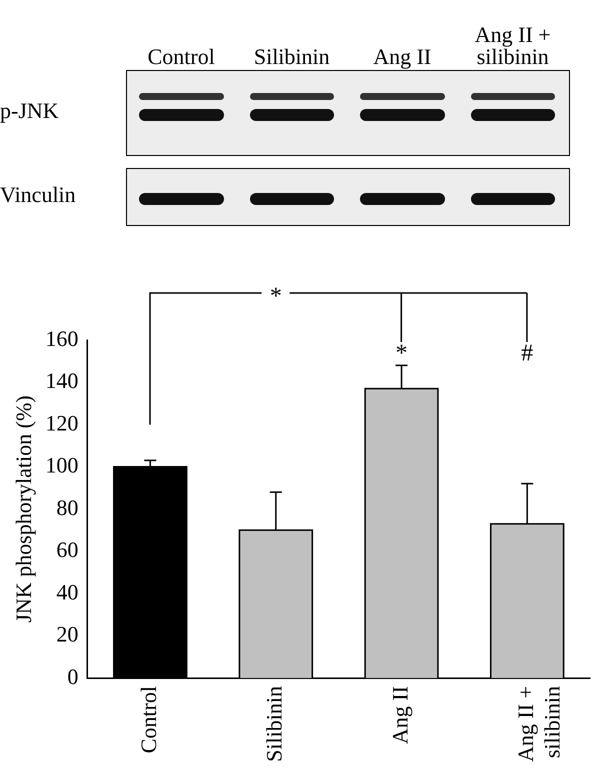  I want to click on category-label: Silibinin, so click(292, 56).